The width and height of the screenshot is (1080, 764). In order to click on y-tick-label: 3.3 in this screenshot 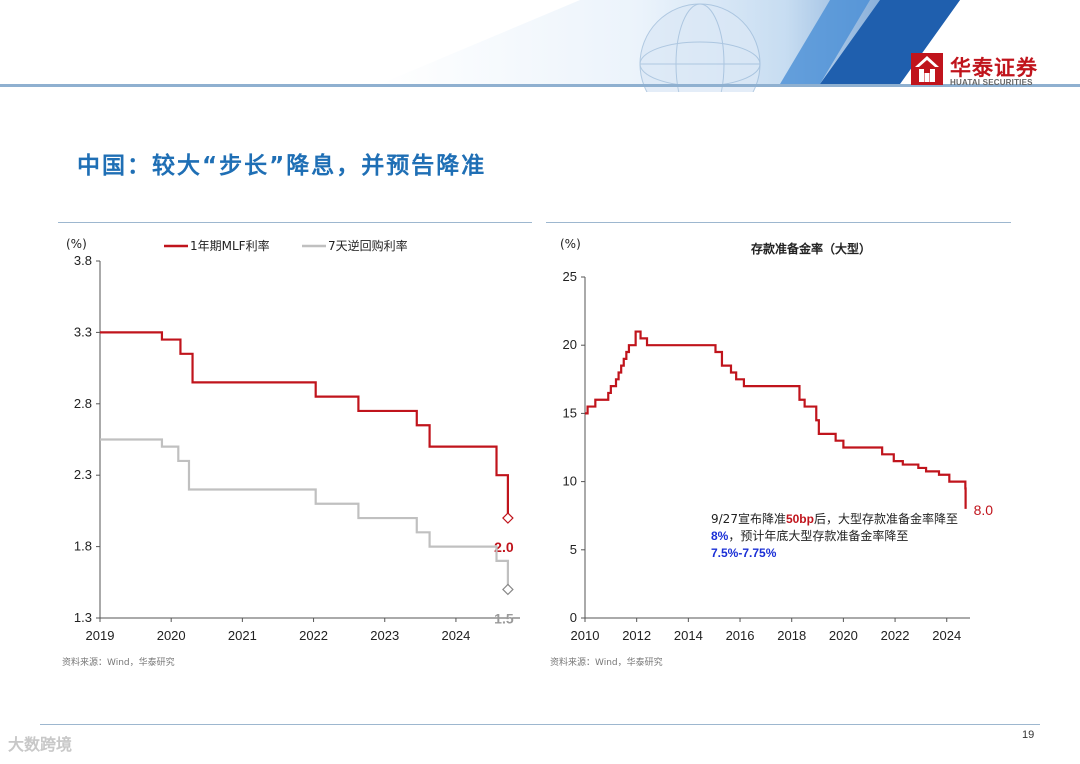, I will do `click(83, 331)`.